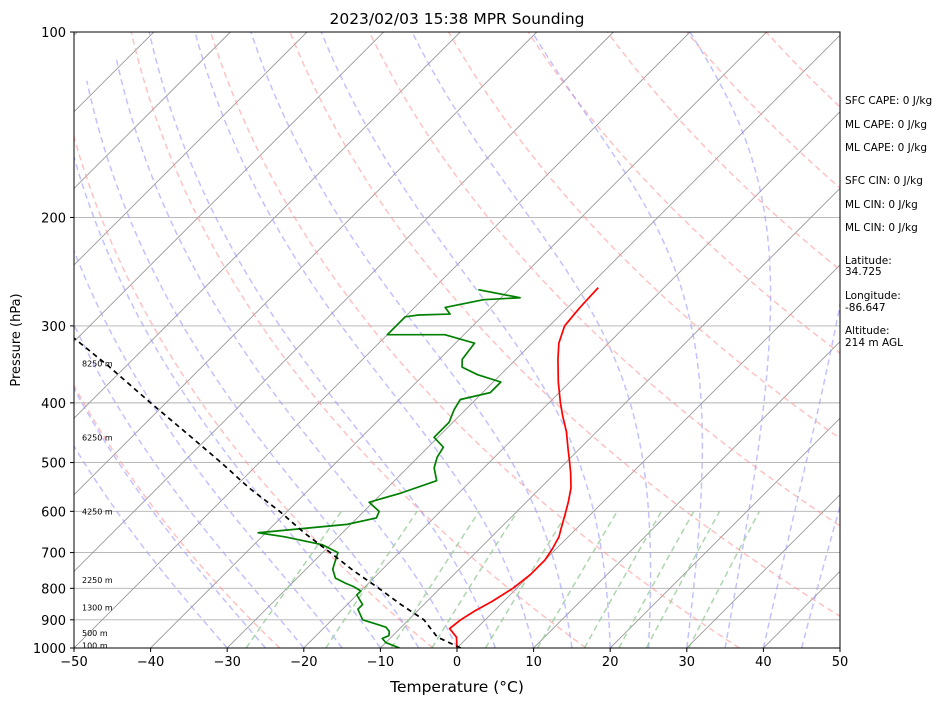 Image resolution: width=946 pixels, height=705 pixels. Describe the element at coordinates (53, 404) in the screenshot. I see `y-tick-label: 400` at that location.